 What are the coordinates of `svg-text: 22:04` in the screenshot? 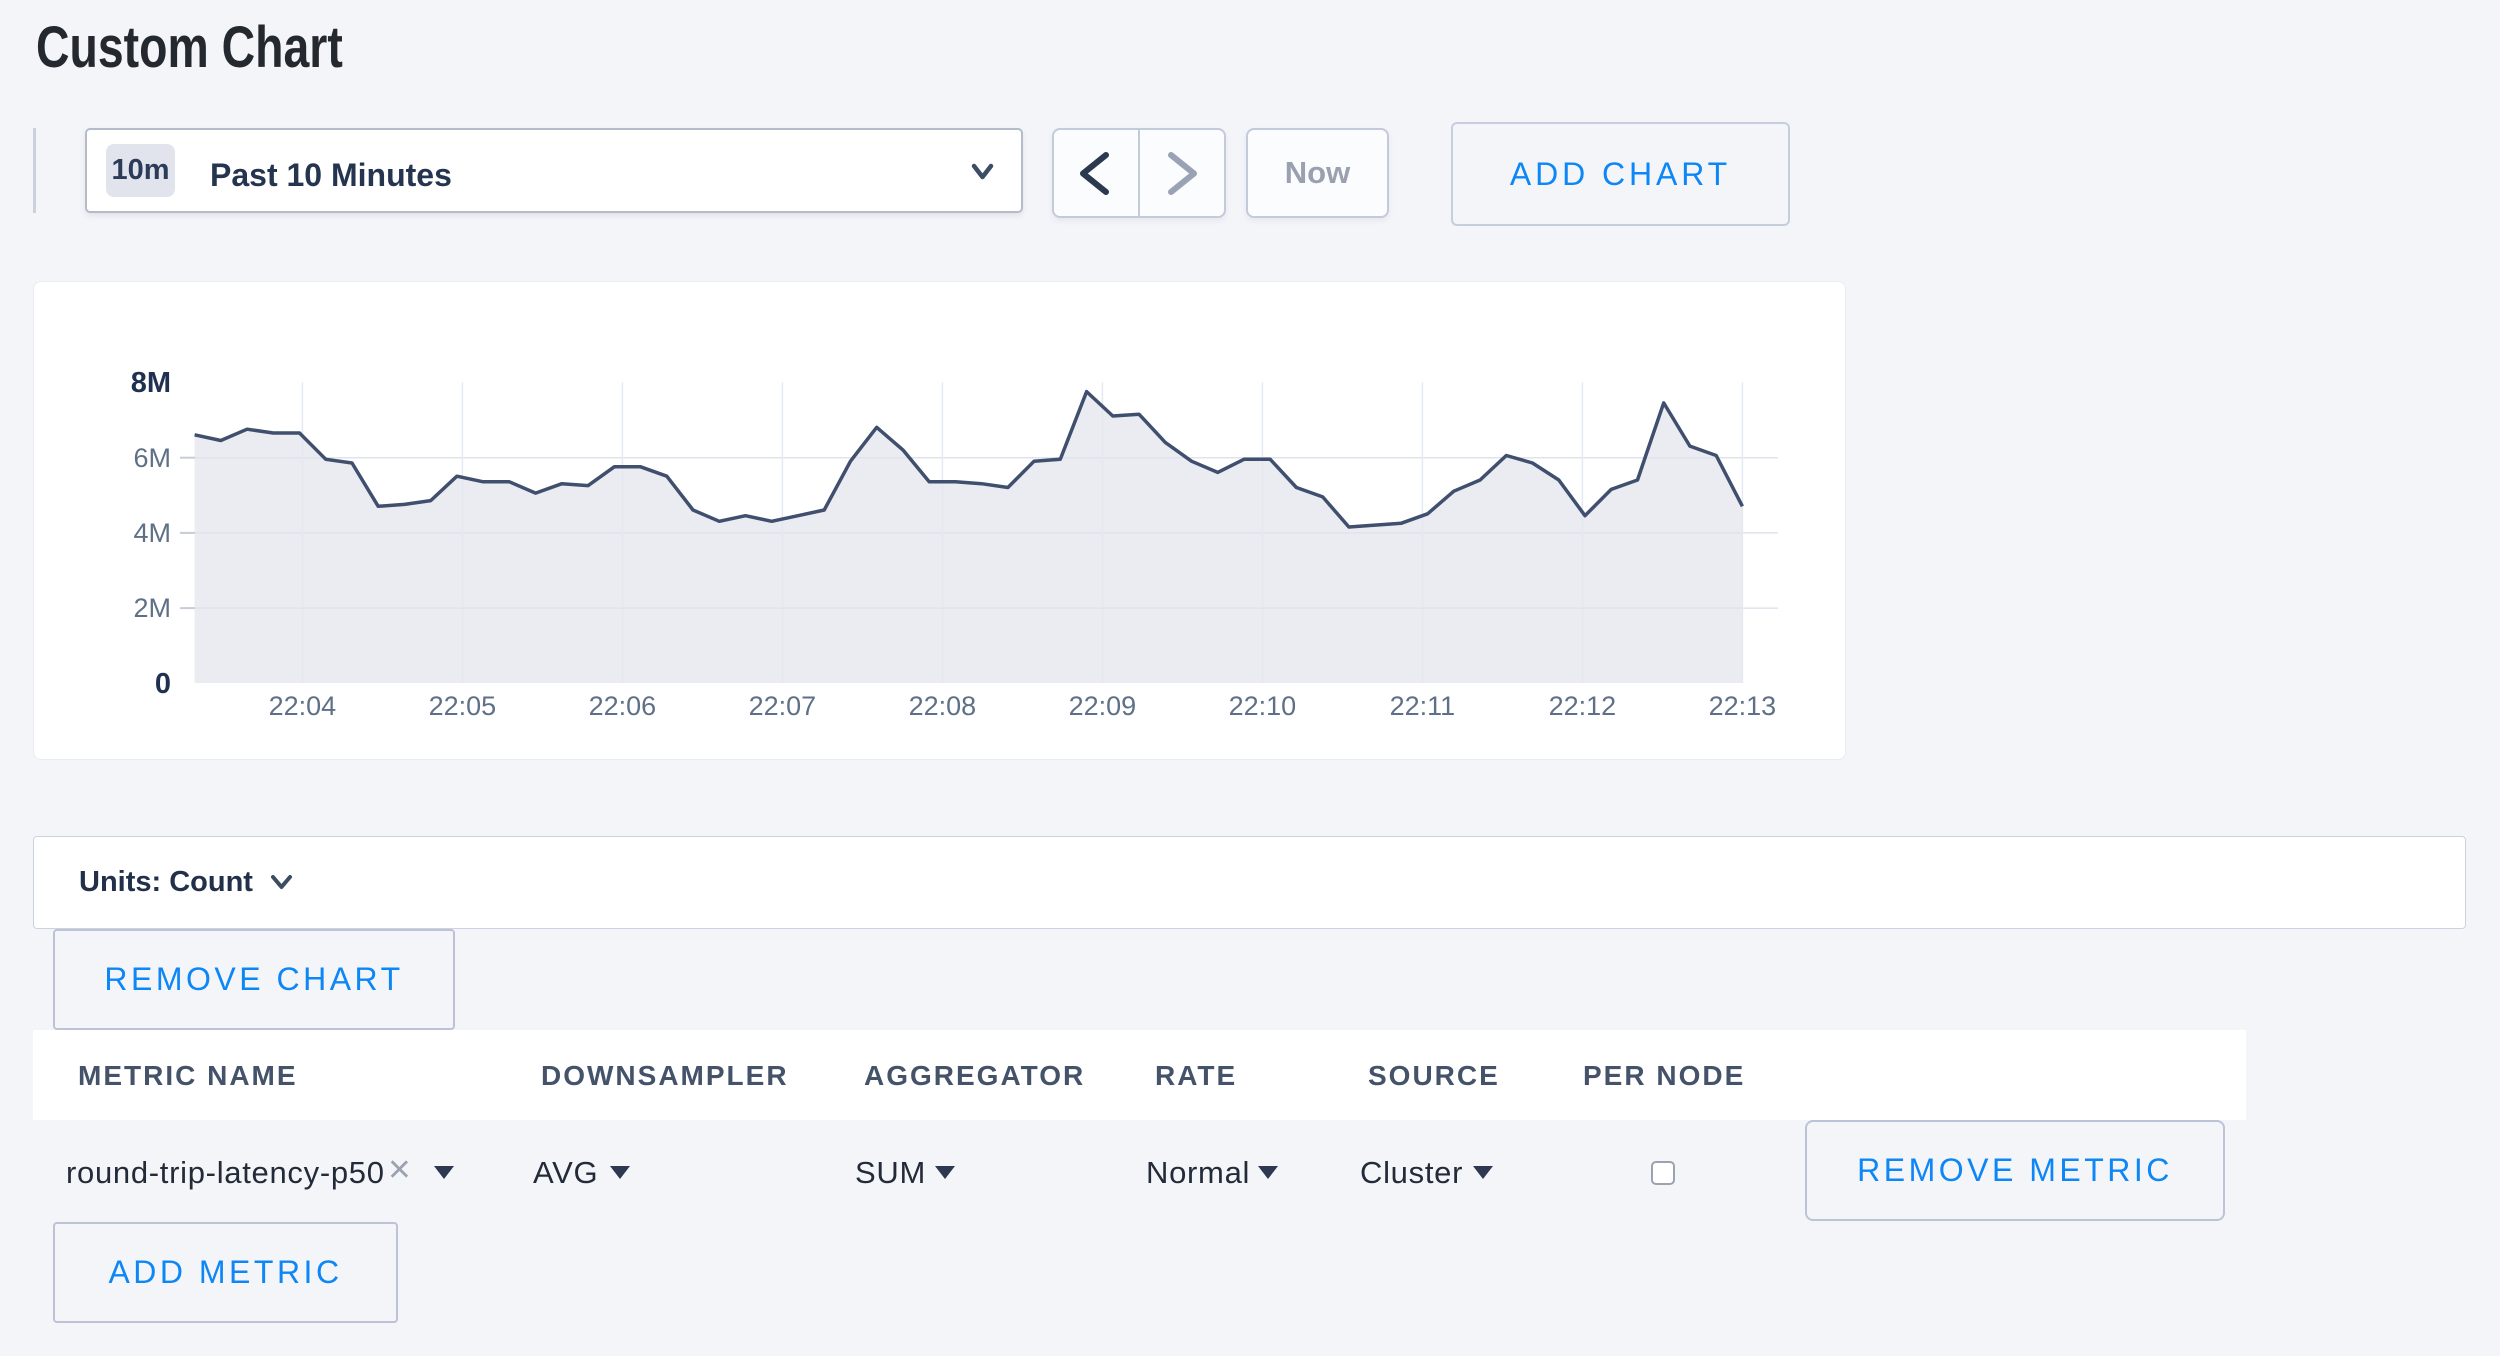 It's located at (303, 706).